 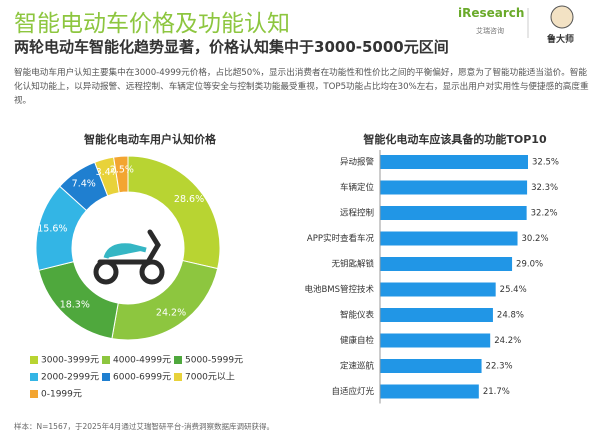 What do you see at coordinates (357, 366) in the screenshot?
I see `y-tick-label: 定速巡航` at bounding box center [357, 366].